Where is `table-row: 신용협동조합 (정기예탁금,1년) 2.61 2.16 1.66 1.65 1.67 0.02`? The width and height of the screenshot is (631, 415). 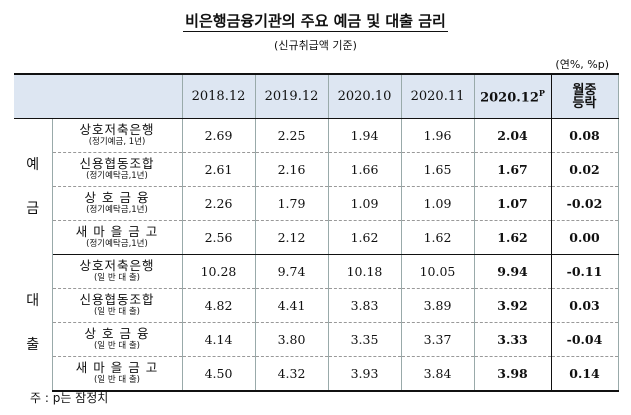
table-row: 신용협동조합 (정기예탁금,1년) 2.61 2.16 1.66 1.65 1.67 0.02 is located at coordinates (316, 169).